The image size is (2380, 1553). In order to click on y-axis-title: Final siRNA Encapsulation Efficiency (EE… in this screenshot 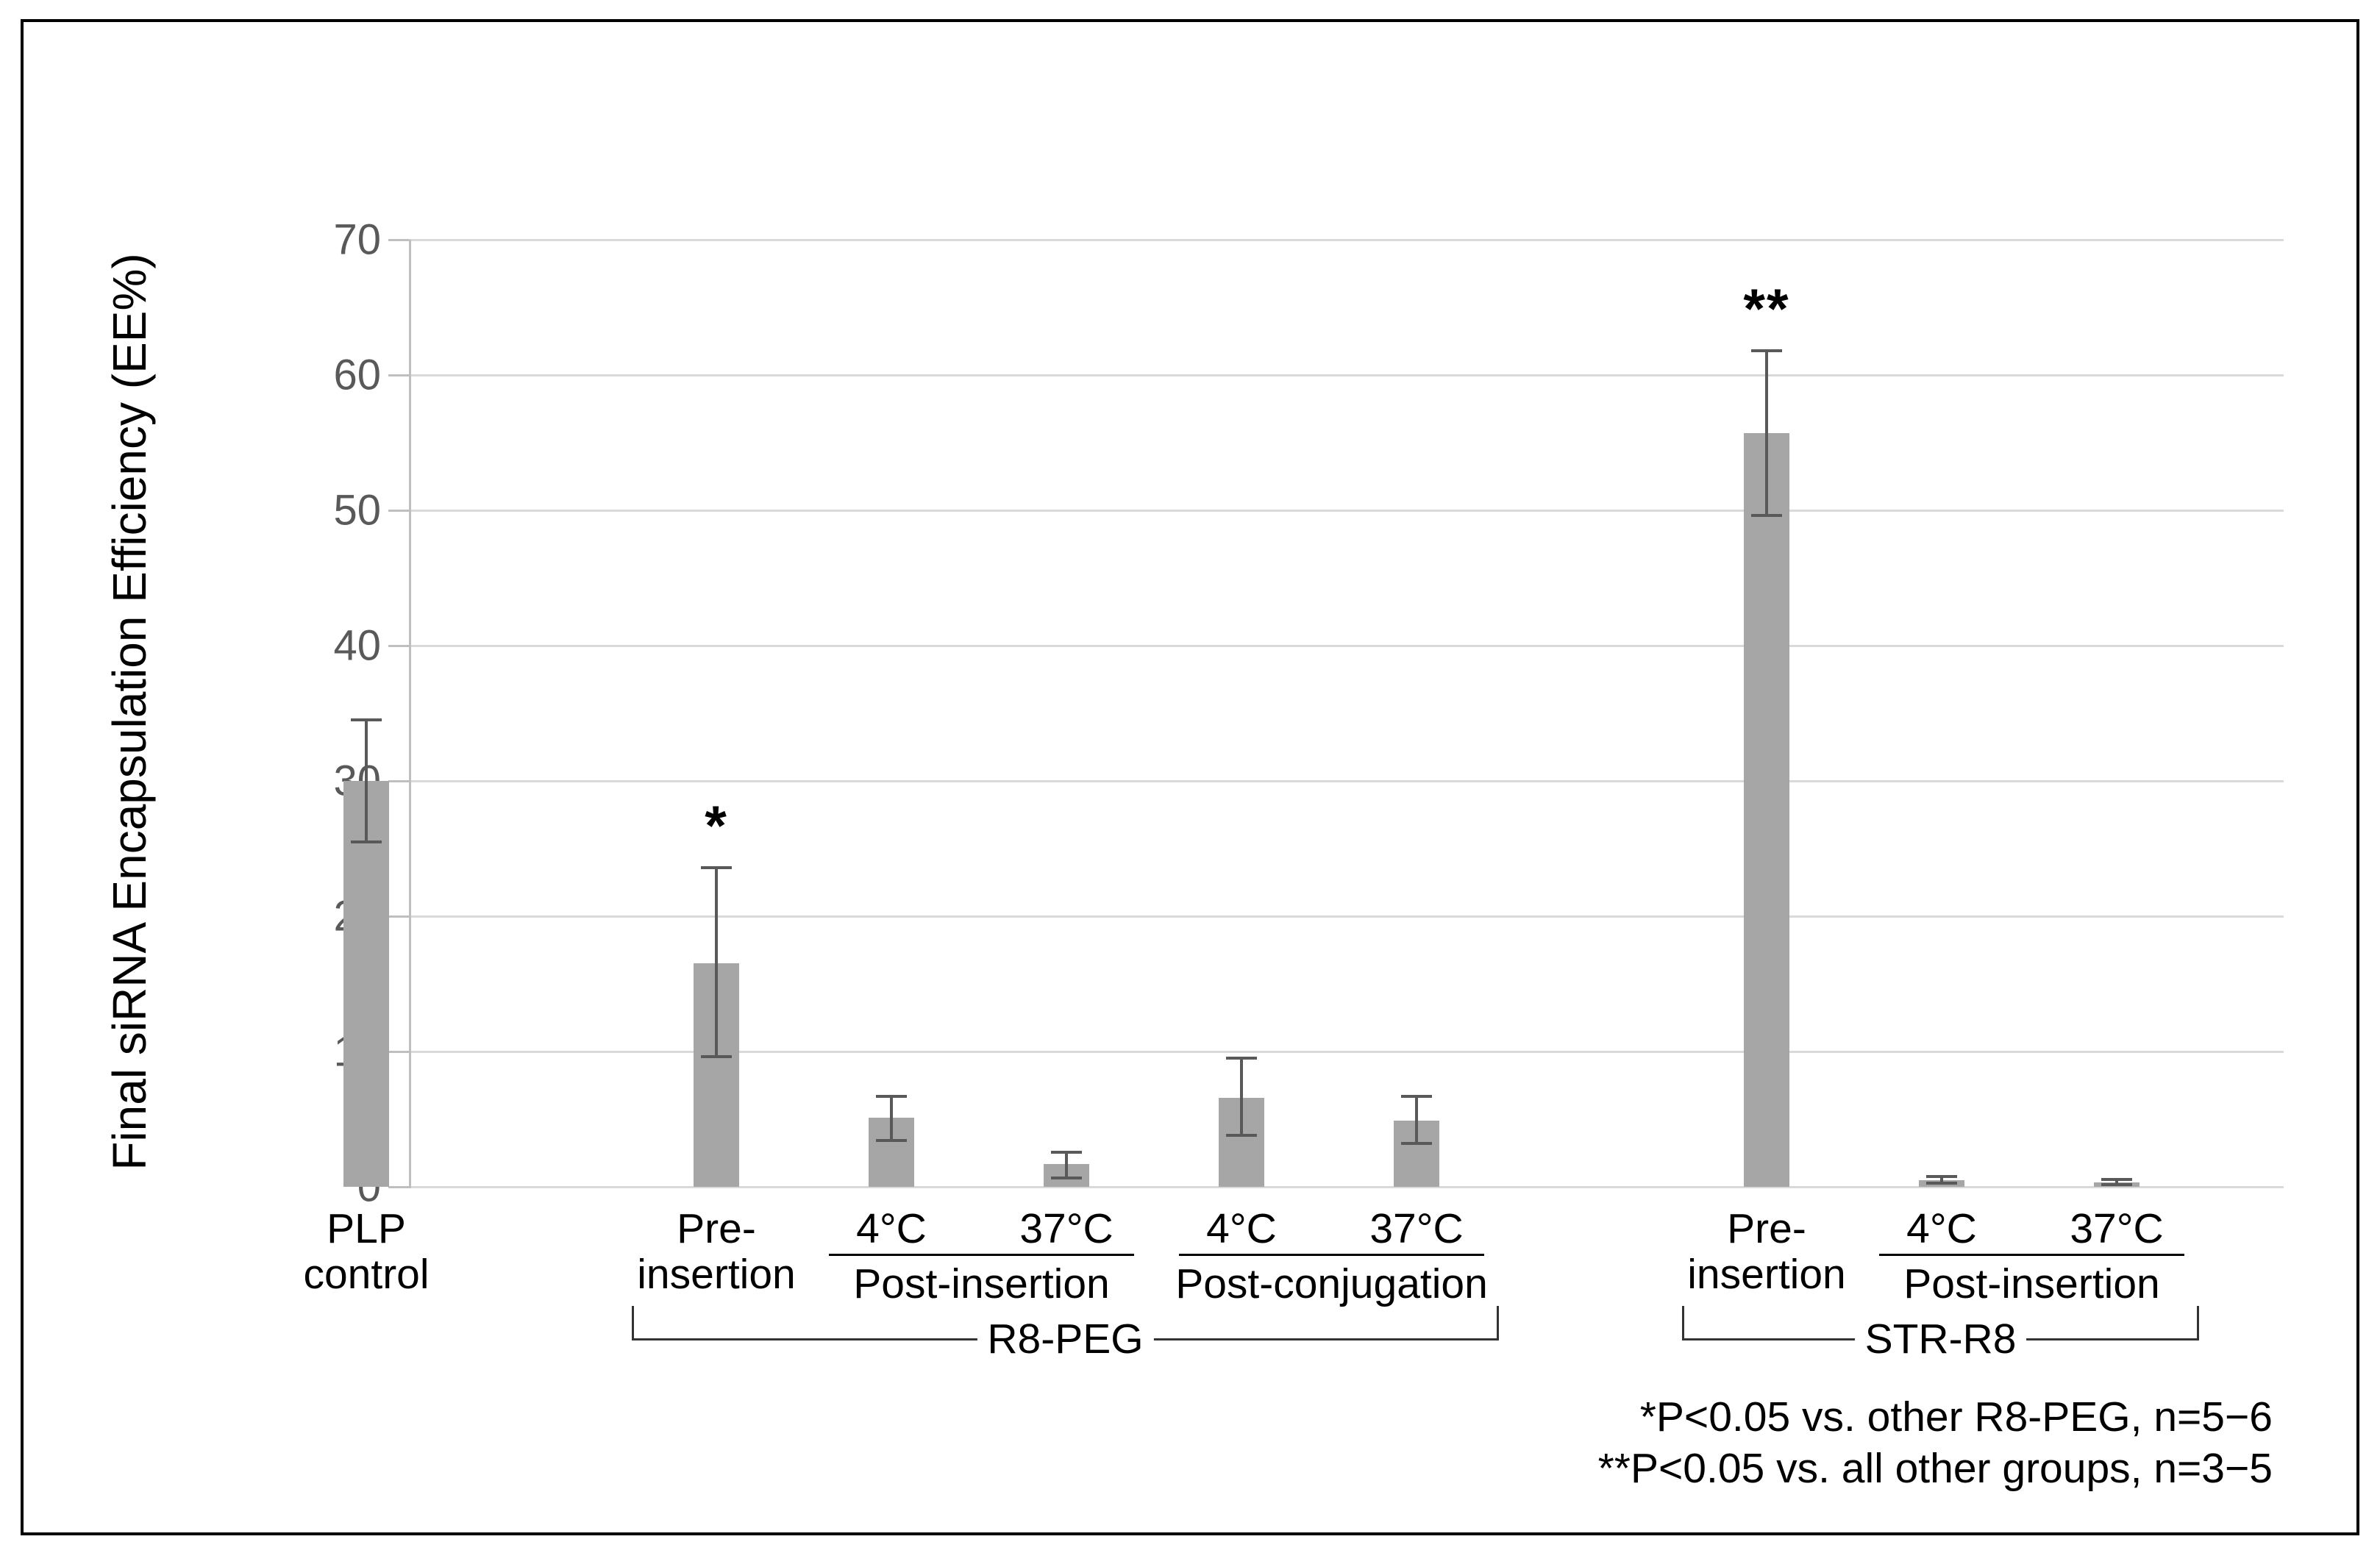, I will do `click(130, 712)`.